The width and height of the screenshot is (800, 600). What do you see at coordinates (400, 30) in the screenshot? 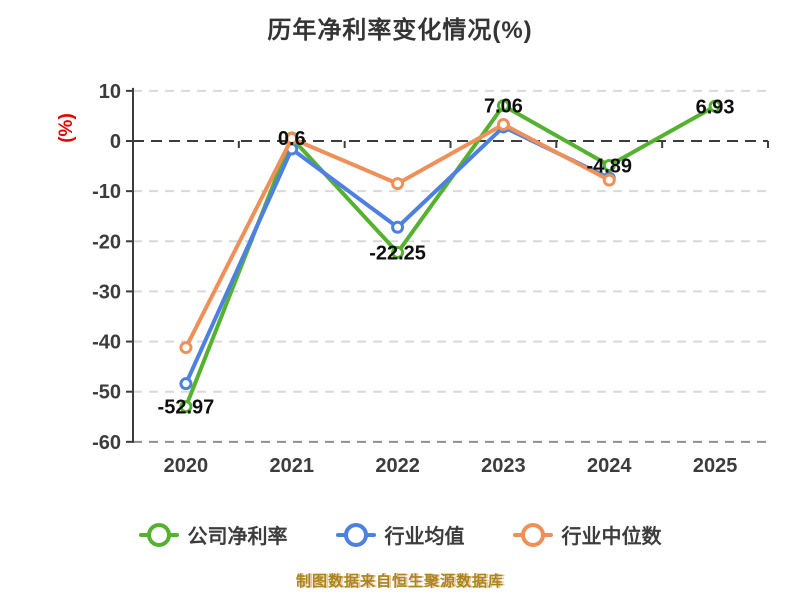
I see `chart-title: 历年净利率变化情况(%)` at bounding box center [400, 30].